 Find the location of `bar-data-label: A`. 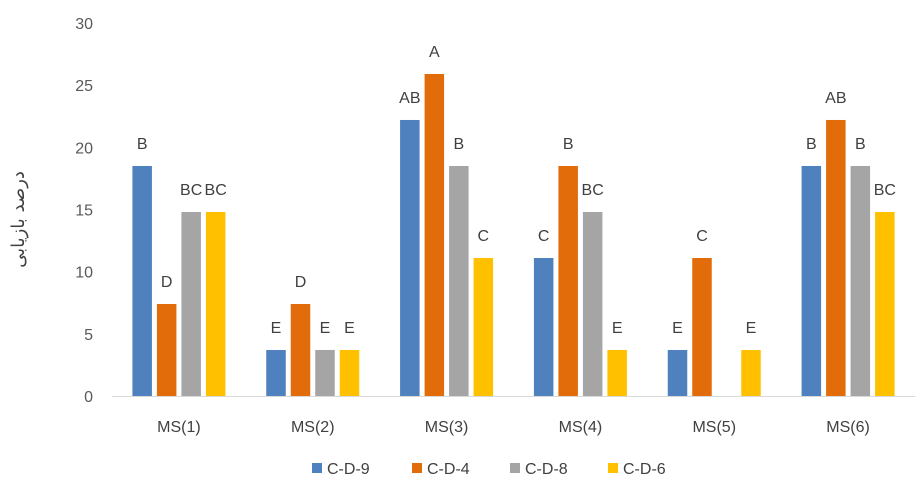

bar-data-label: A is located at coordinates (434, 52).